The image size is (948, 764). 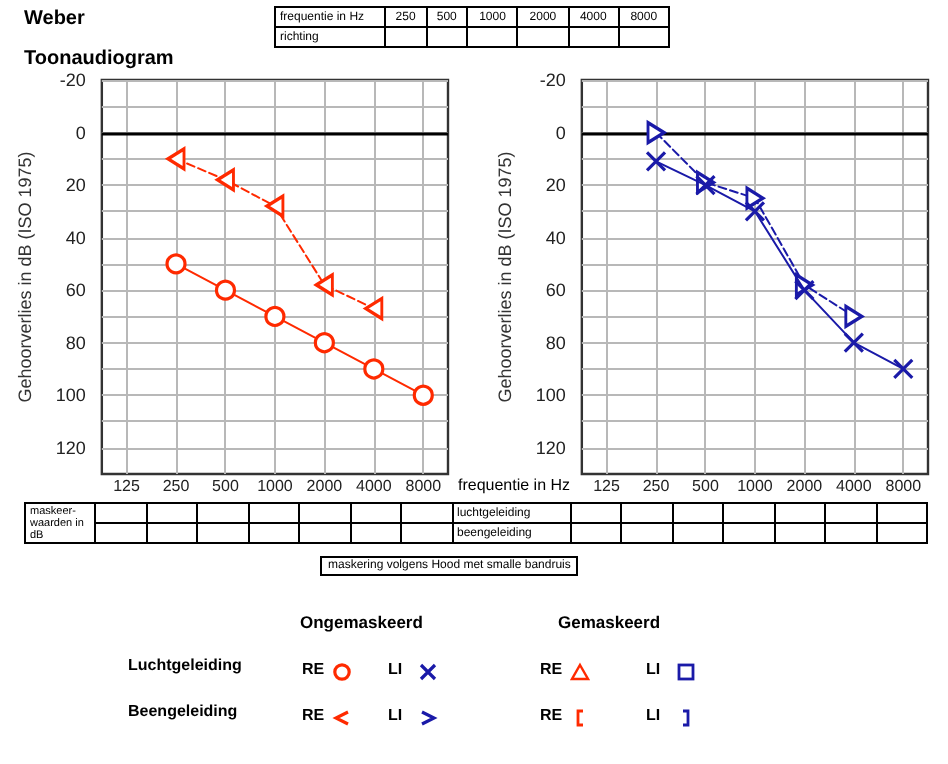 What do you see at coordinates (99, 59) in the screenshot?
I see `chart-title: Toonaudiogram` at bounding box center [99, 59].